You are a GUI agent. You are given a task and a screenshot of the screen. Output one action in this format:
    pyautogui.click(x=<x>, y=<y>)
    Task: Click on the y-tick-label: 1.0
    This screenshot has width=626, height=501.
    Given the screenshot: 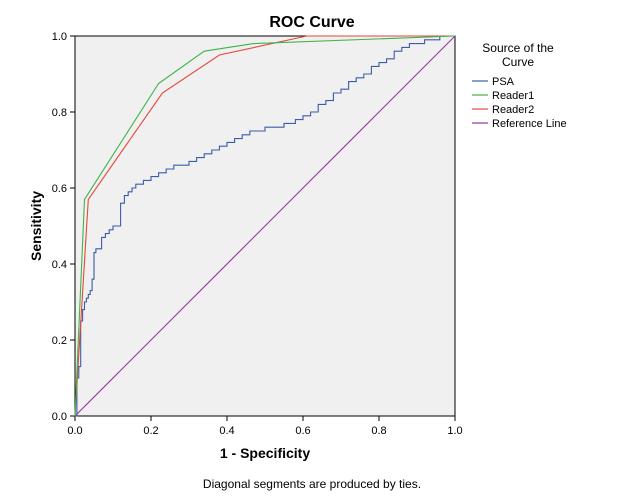 What is the action you would take?
    pyautogui.click(x=59, y=37)
    